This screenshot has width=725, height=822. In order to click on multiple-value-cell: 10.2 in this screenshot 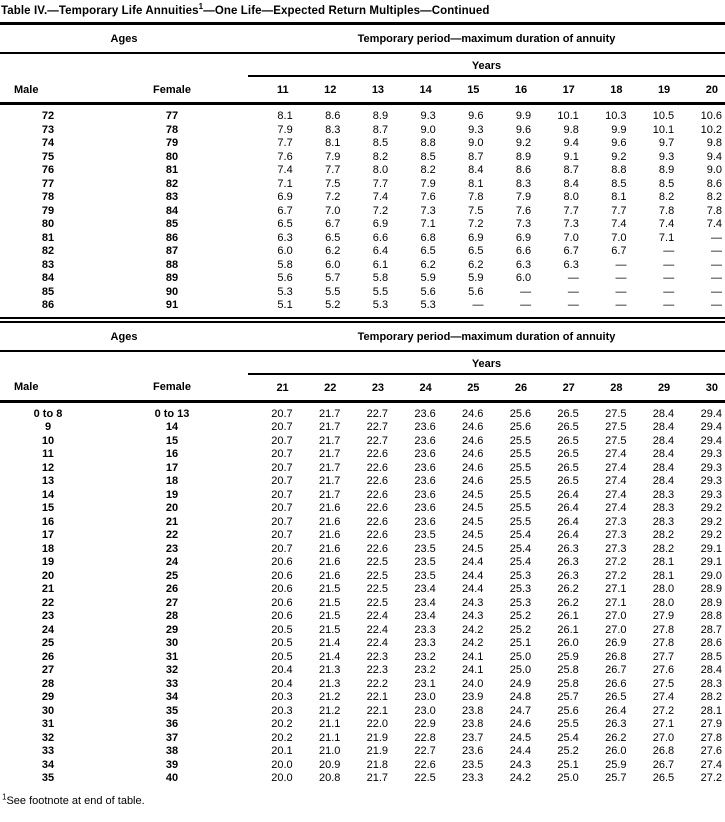, I will do `click(711, 129)`.